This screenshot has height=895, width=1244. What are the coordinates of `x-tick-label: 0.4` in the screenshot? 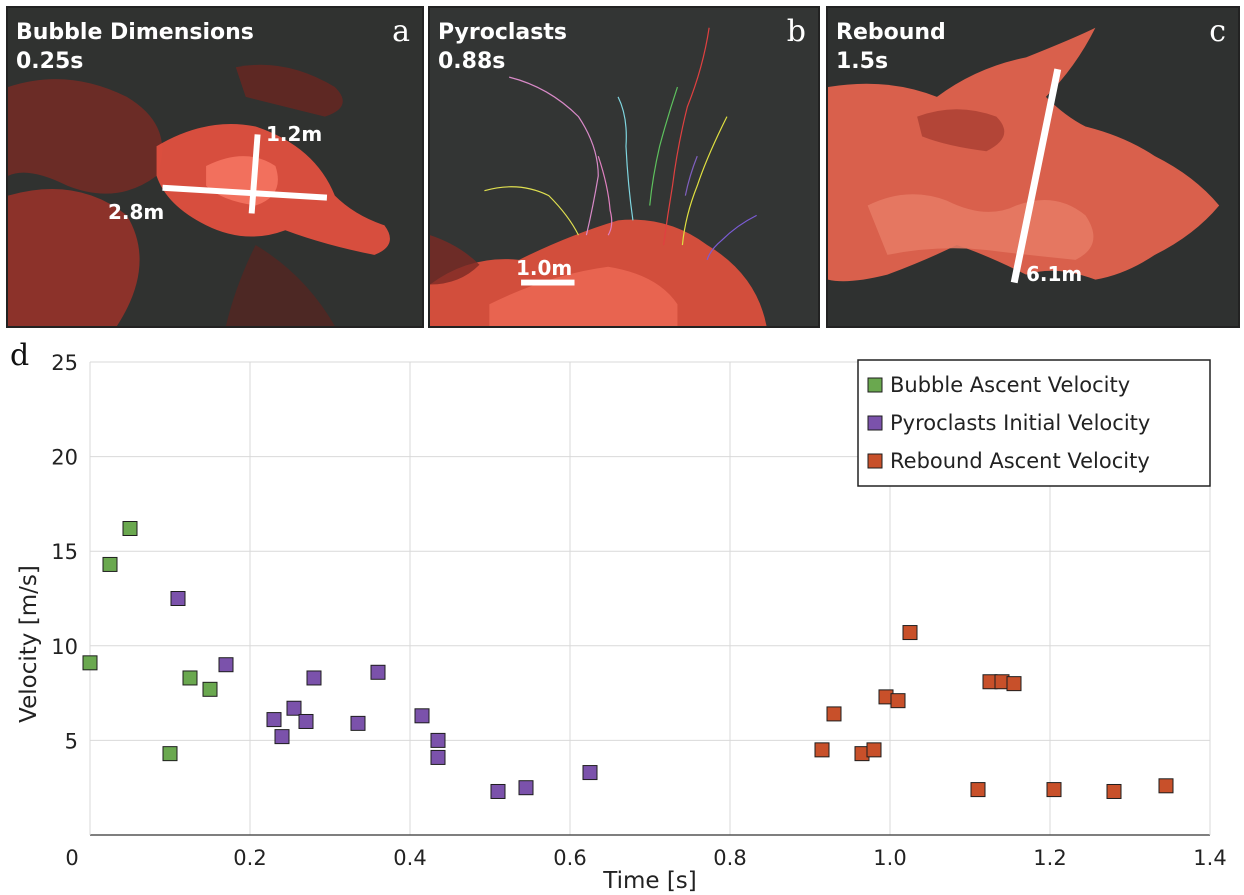 It's located at (409, 858).